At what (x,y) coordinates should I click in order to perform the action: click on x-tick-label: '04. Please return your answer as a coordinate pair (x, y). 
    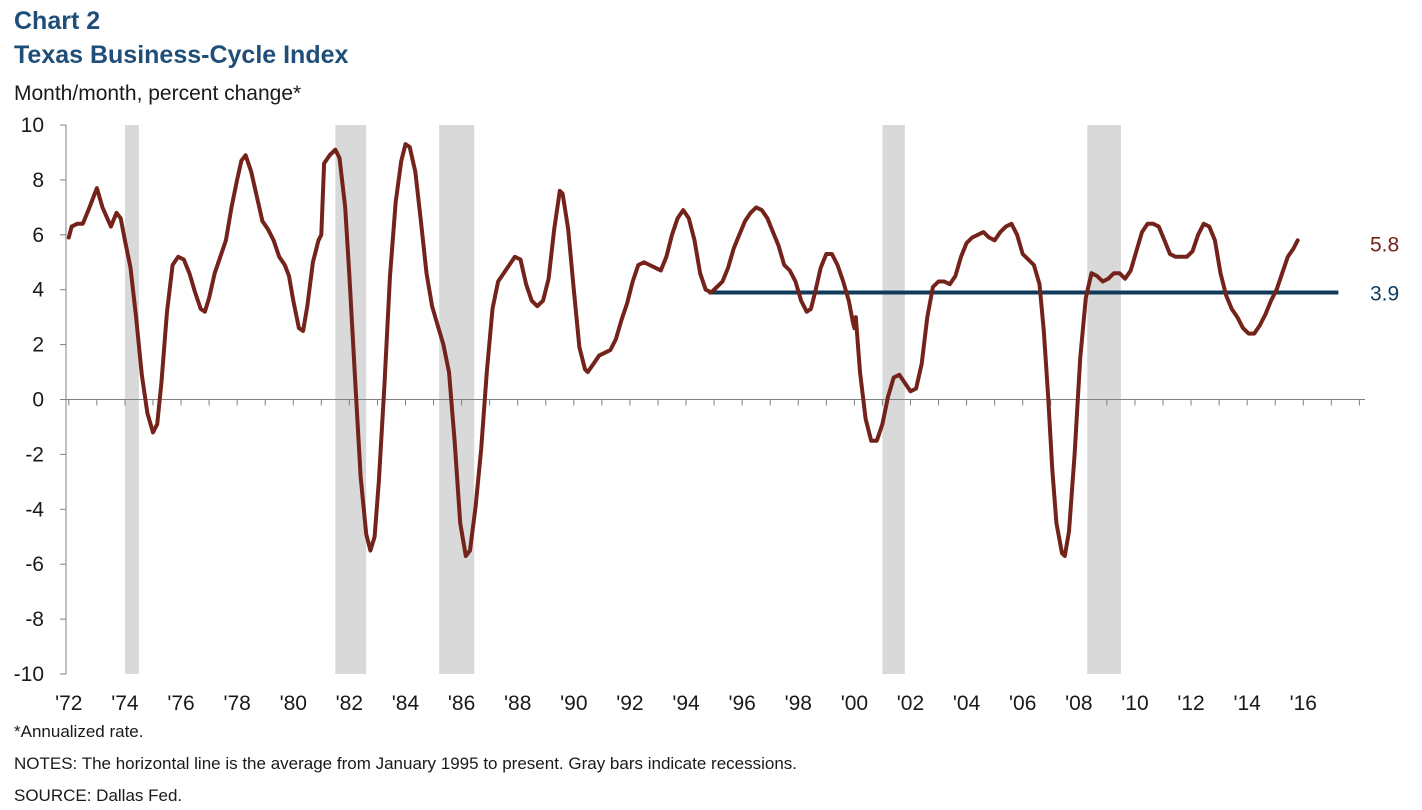
    Looking at the image, I should click on (967, 703).